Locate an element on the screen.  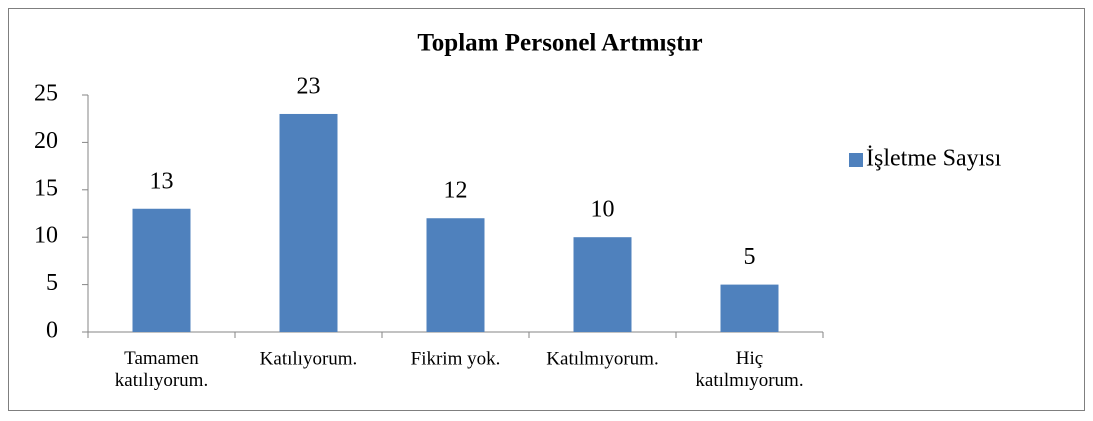
data-label: 12 is located at coordinates (456, 191).